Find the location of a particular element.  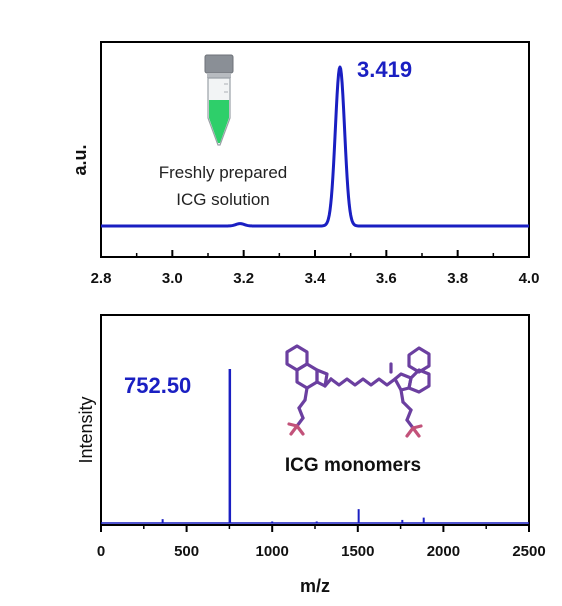

spectrum-x-ticks is located at coordinates (315, 528).